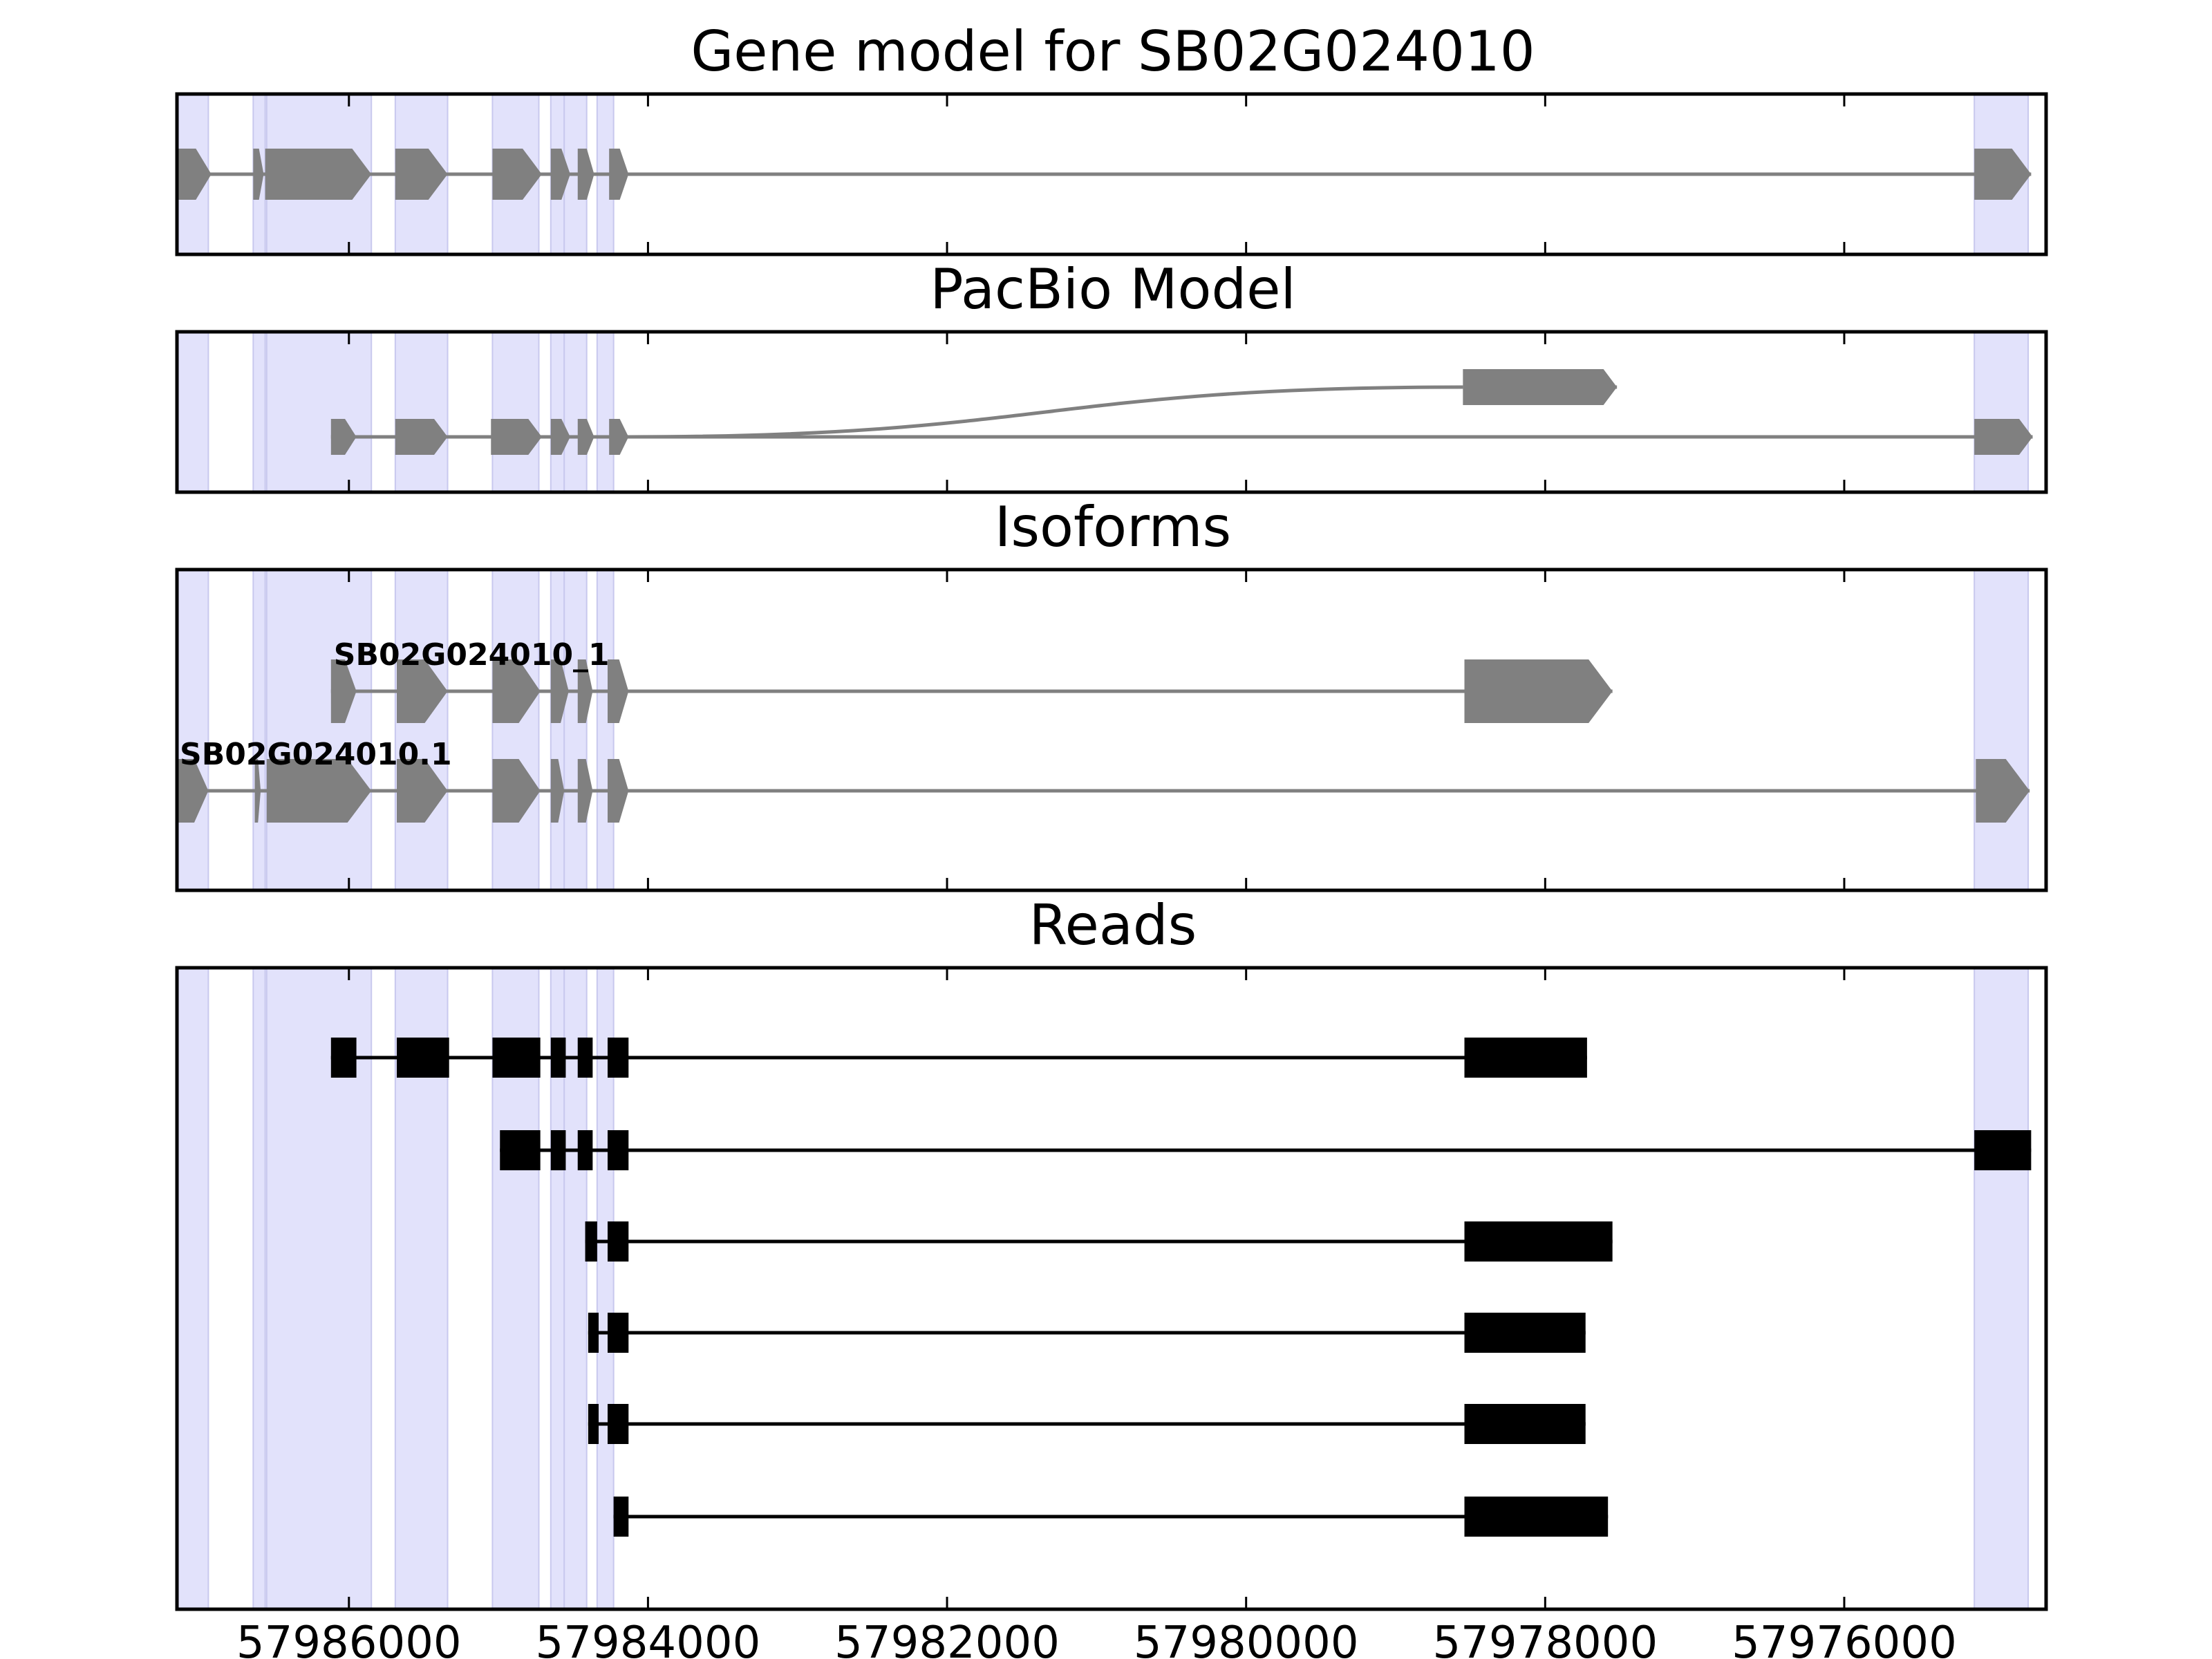 This screenshot has width=2212, height=1659. What do you see at coordinates (1045, 412) in the screenshot?
I see `splice-connector` at bounding box center [1045, 412].